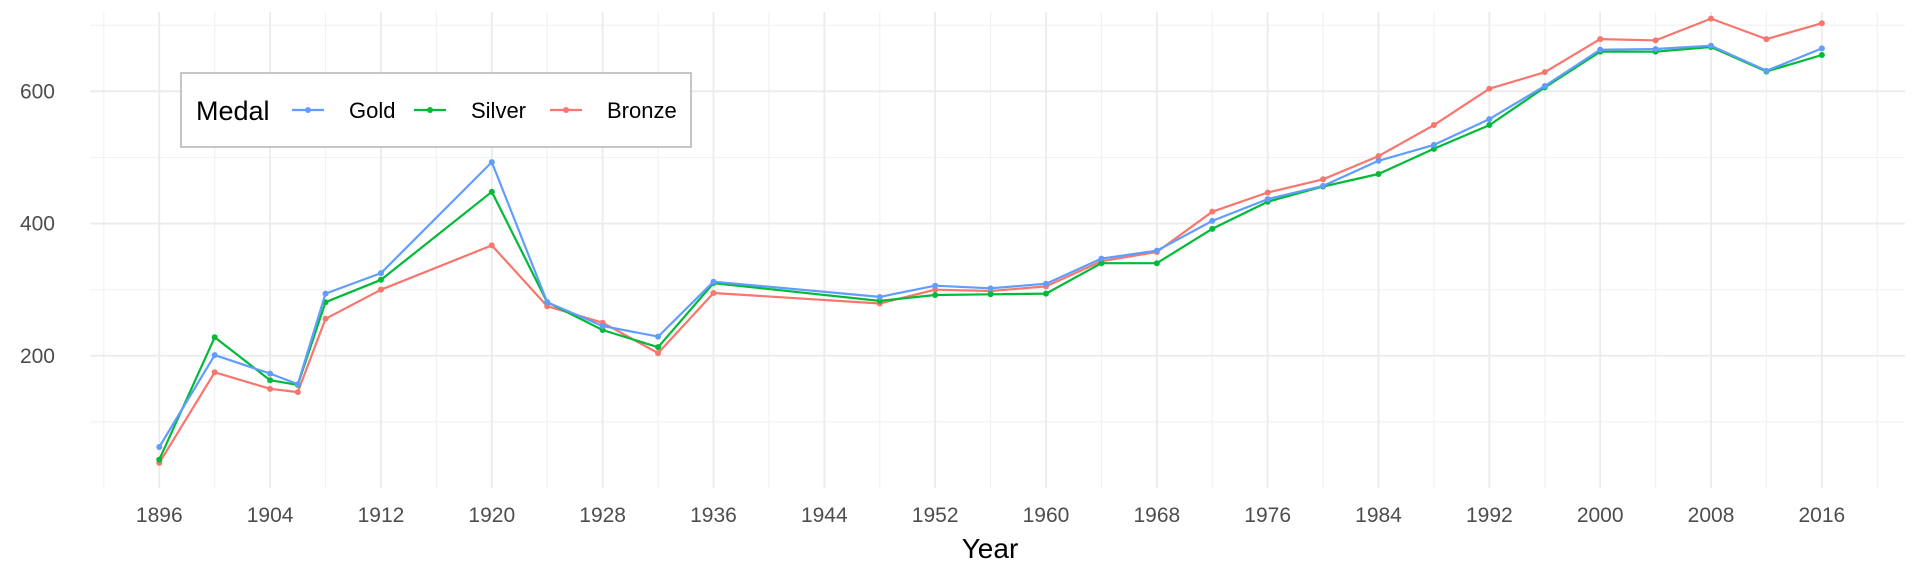  I want to click on x-tick-label: 2008, so click(1711, 515).